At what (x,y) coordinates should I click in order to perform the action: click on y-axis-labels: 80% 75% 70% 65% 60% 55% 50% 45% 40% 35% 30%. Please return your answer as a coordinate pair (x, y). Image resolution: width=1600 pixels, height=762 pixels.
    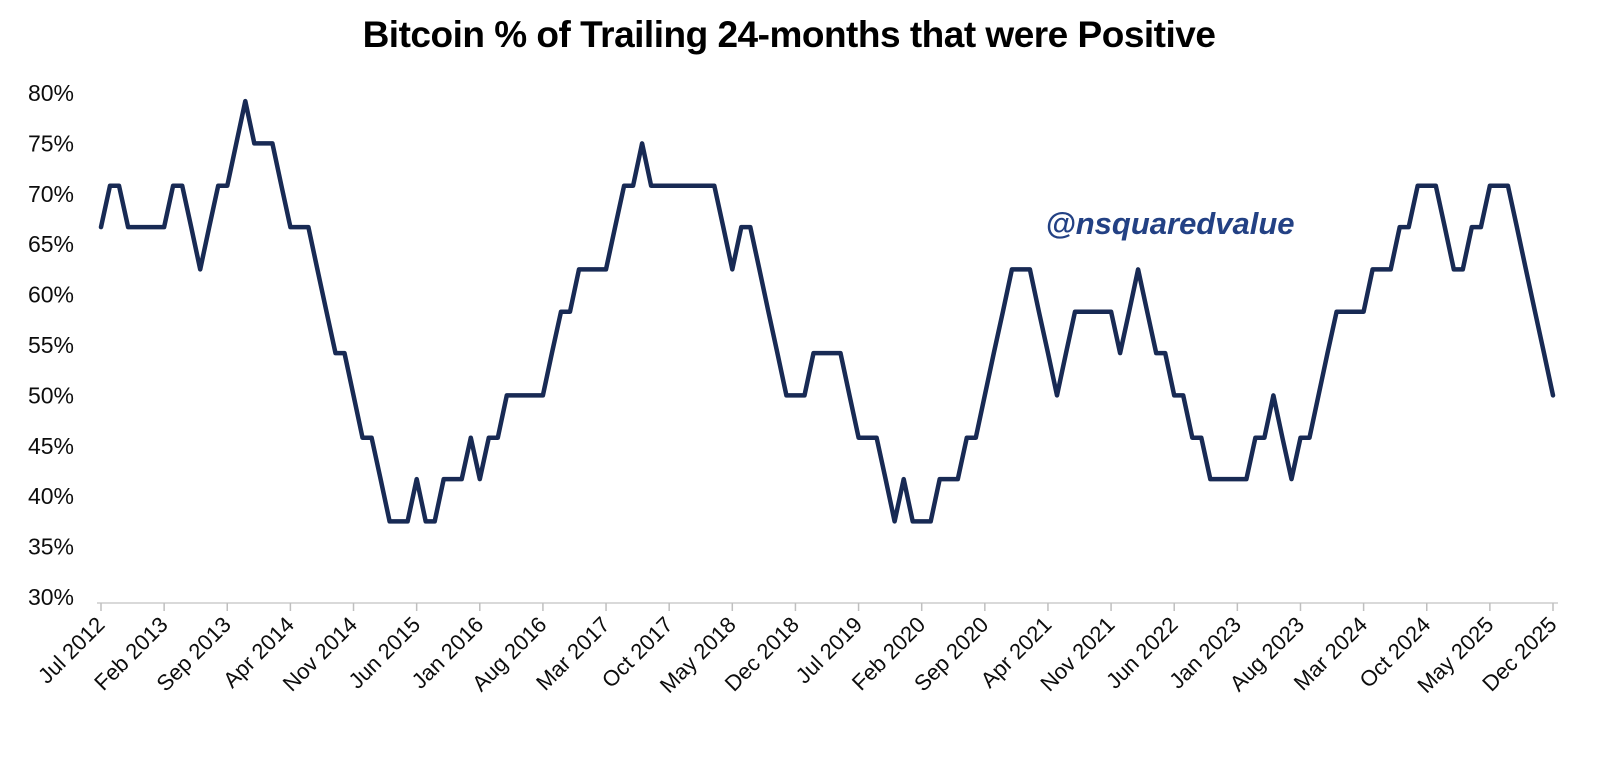
    Looking at the image, I should click on (51, 345).